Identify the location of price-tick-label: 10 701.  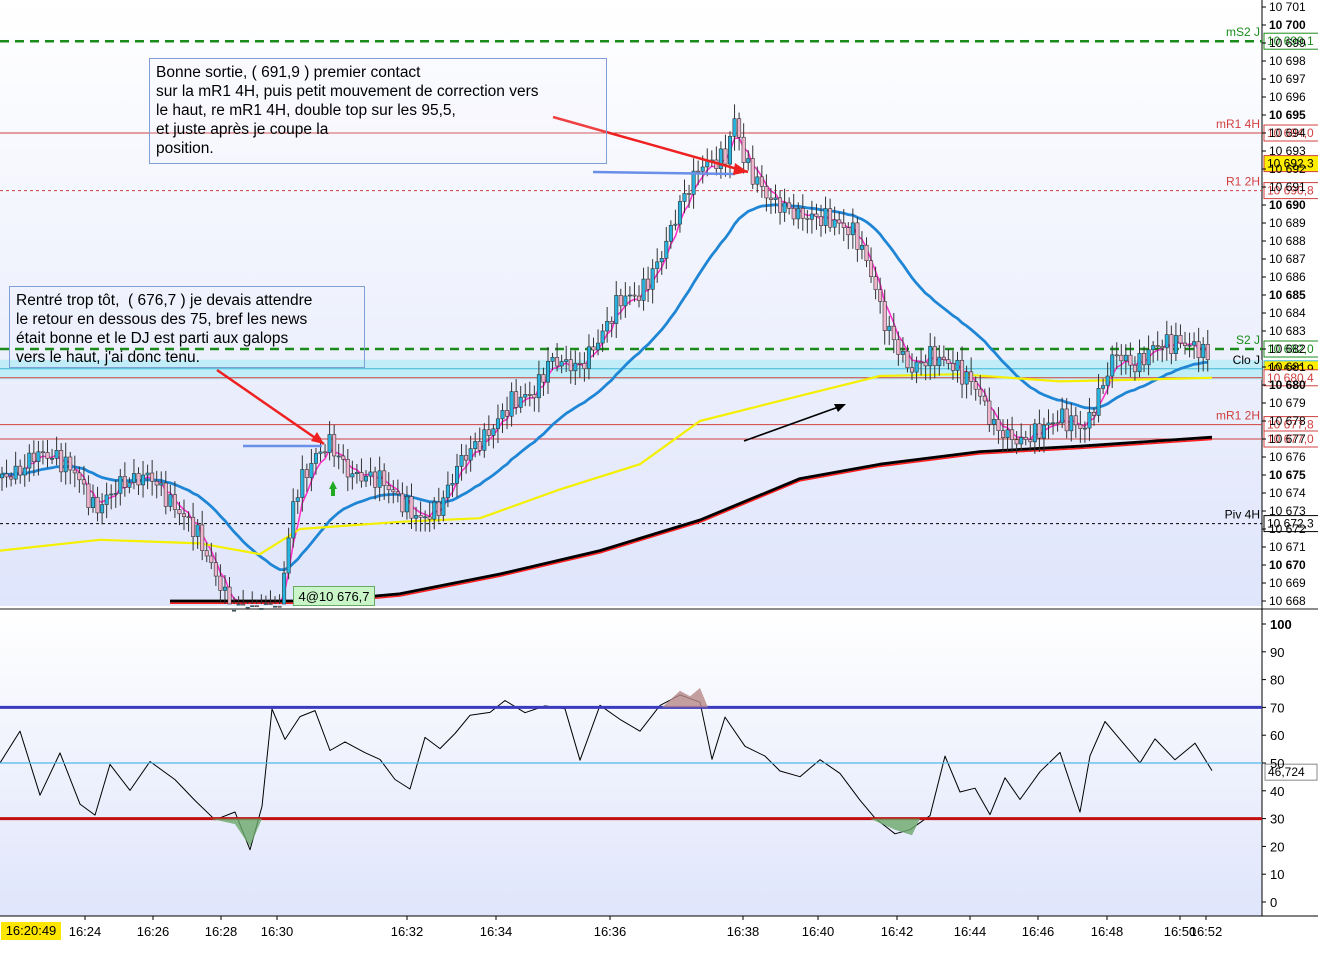
(1287, 7).